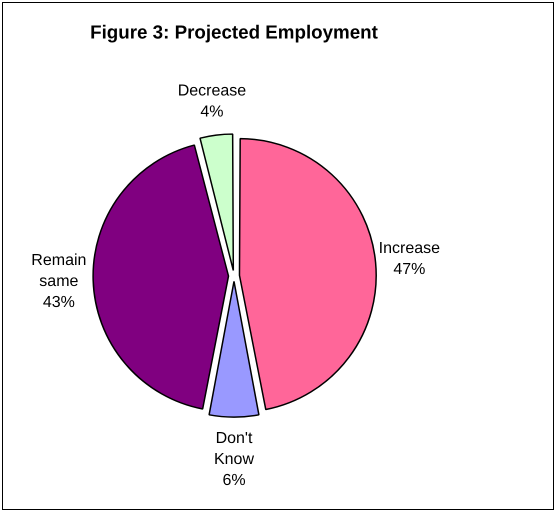 Image resolution: width=558 pixels, height=512 pixels. What do you see at coordinates (212, 91) in the screenshot?
I see `slice-label: Decrease` at bounding box center [212, 91].